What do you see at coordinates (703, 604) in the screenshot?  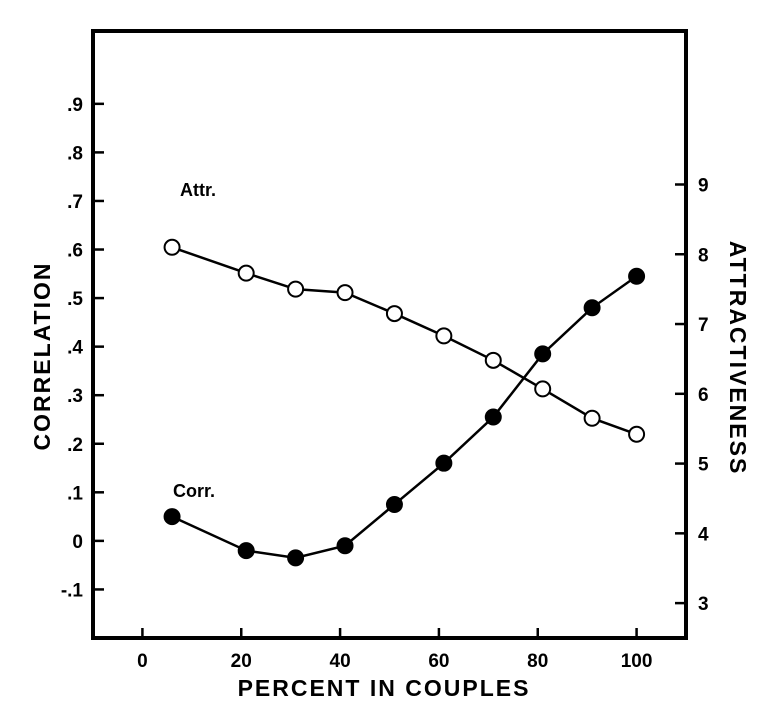 I see `right-y-tick-label: 3` at bounding box center [703, 604].